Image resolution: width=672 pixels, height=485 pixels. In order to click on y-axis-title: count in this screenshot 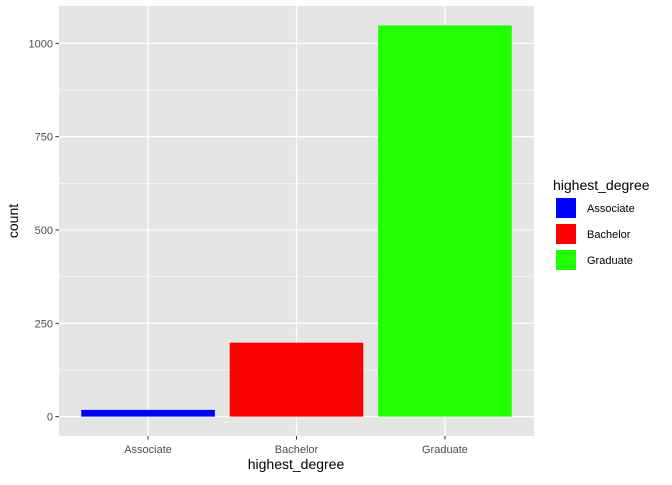, I will do `click(13, 221)`.